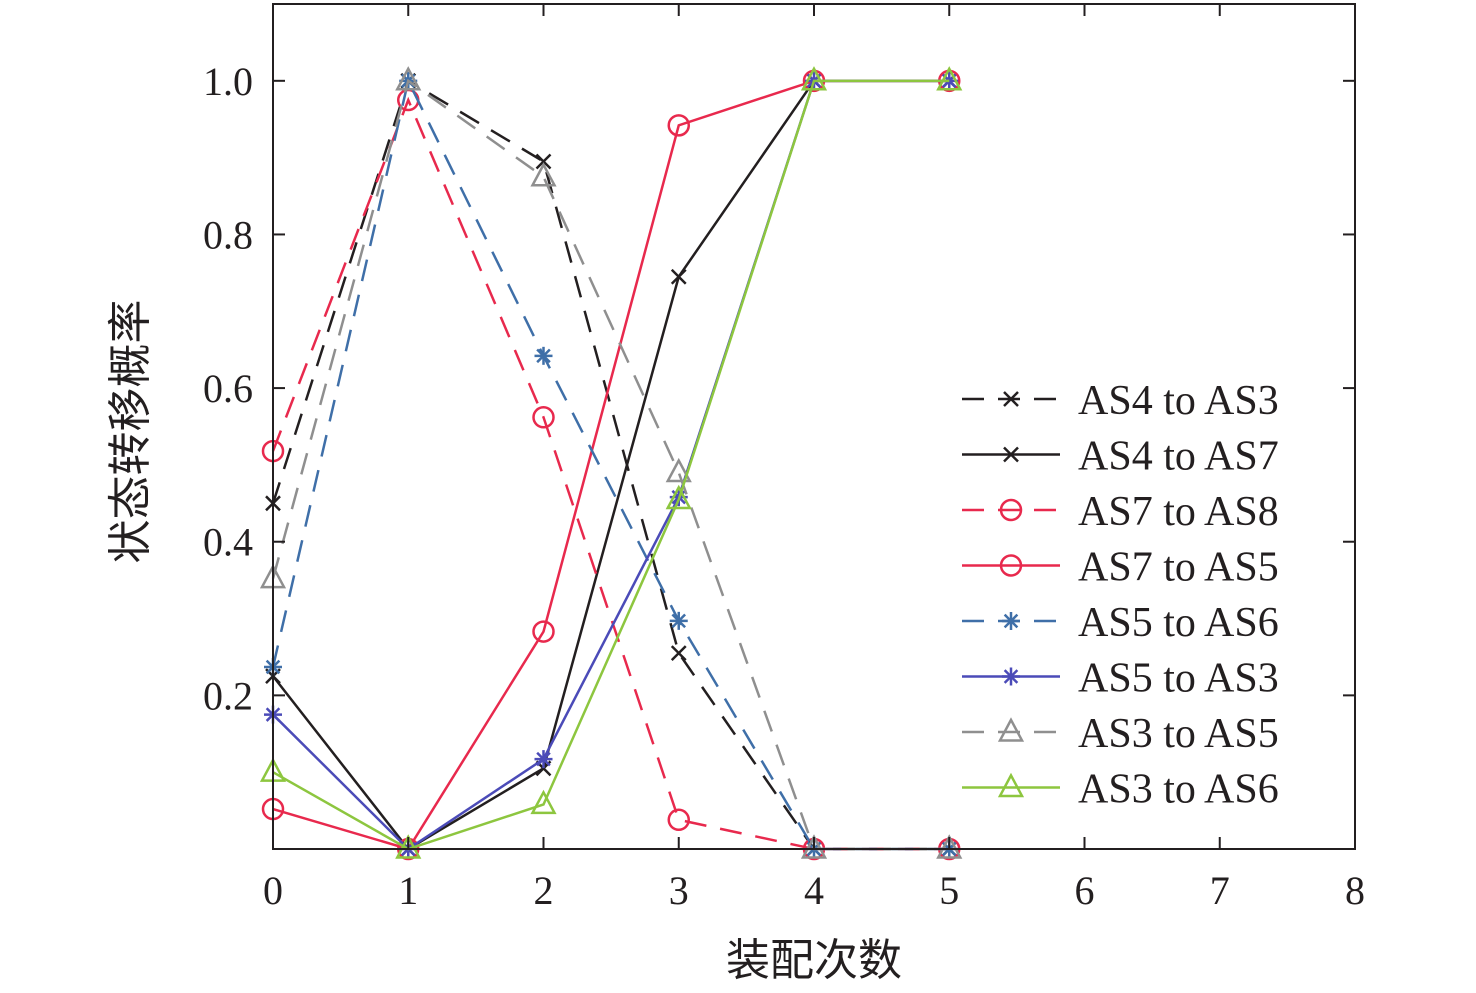  I want to click on legend-label: AS5 to AS6, so click(1178, 623).